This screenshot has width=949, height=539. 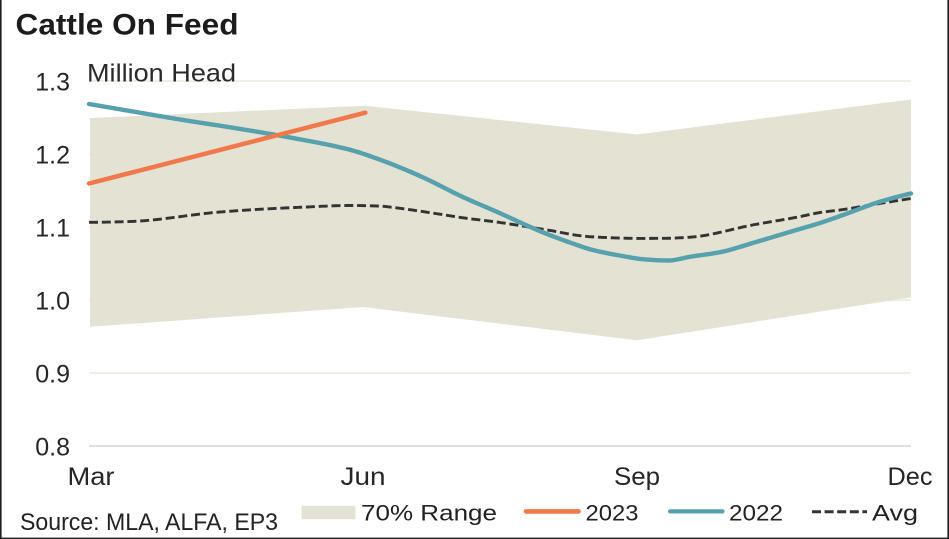 I want to click on svg-text: Avg, so click(x=895, y=513).